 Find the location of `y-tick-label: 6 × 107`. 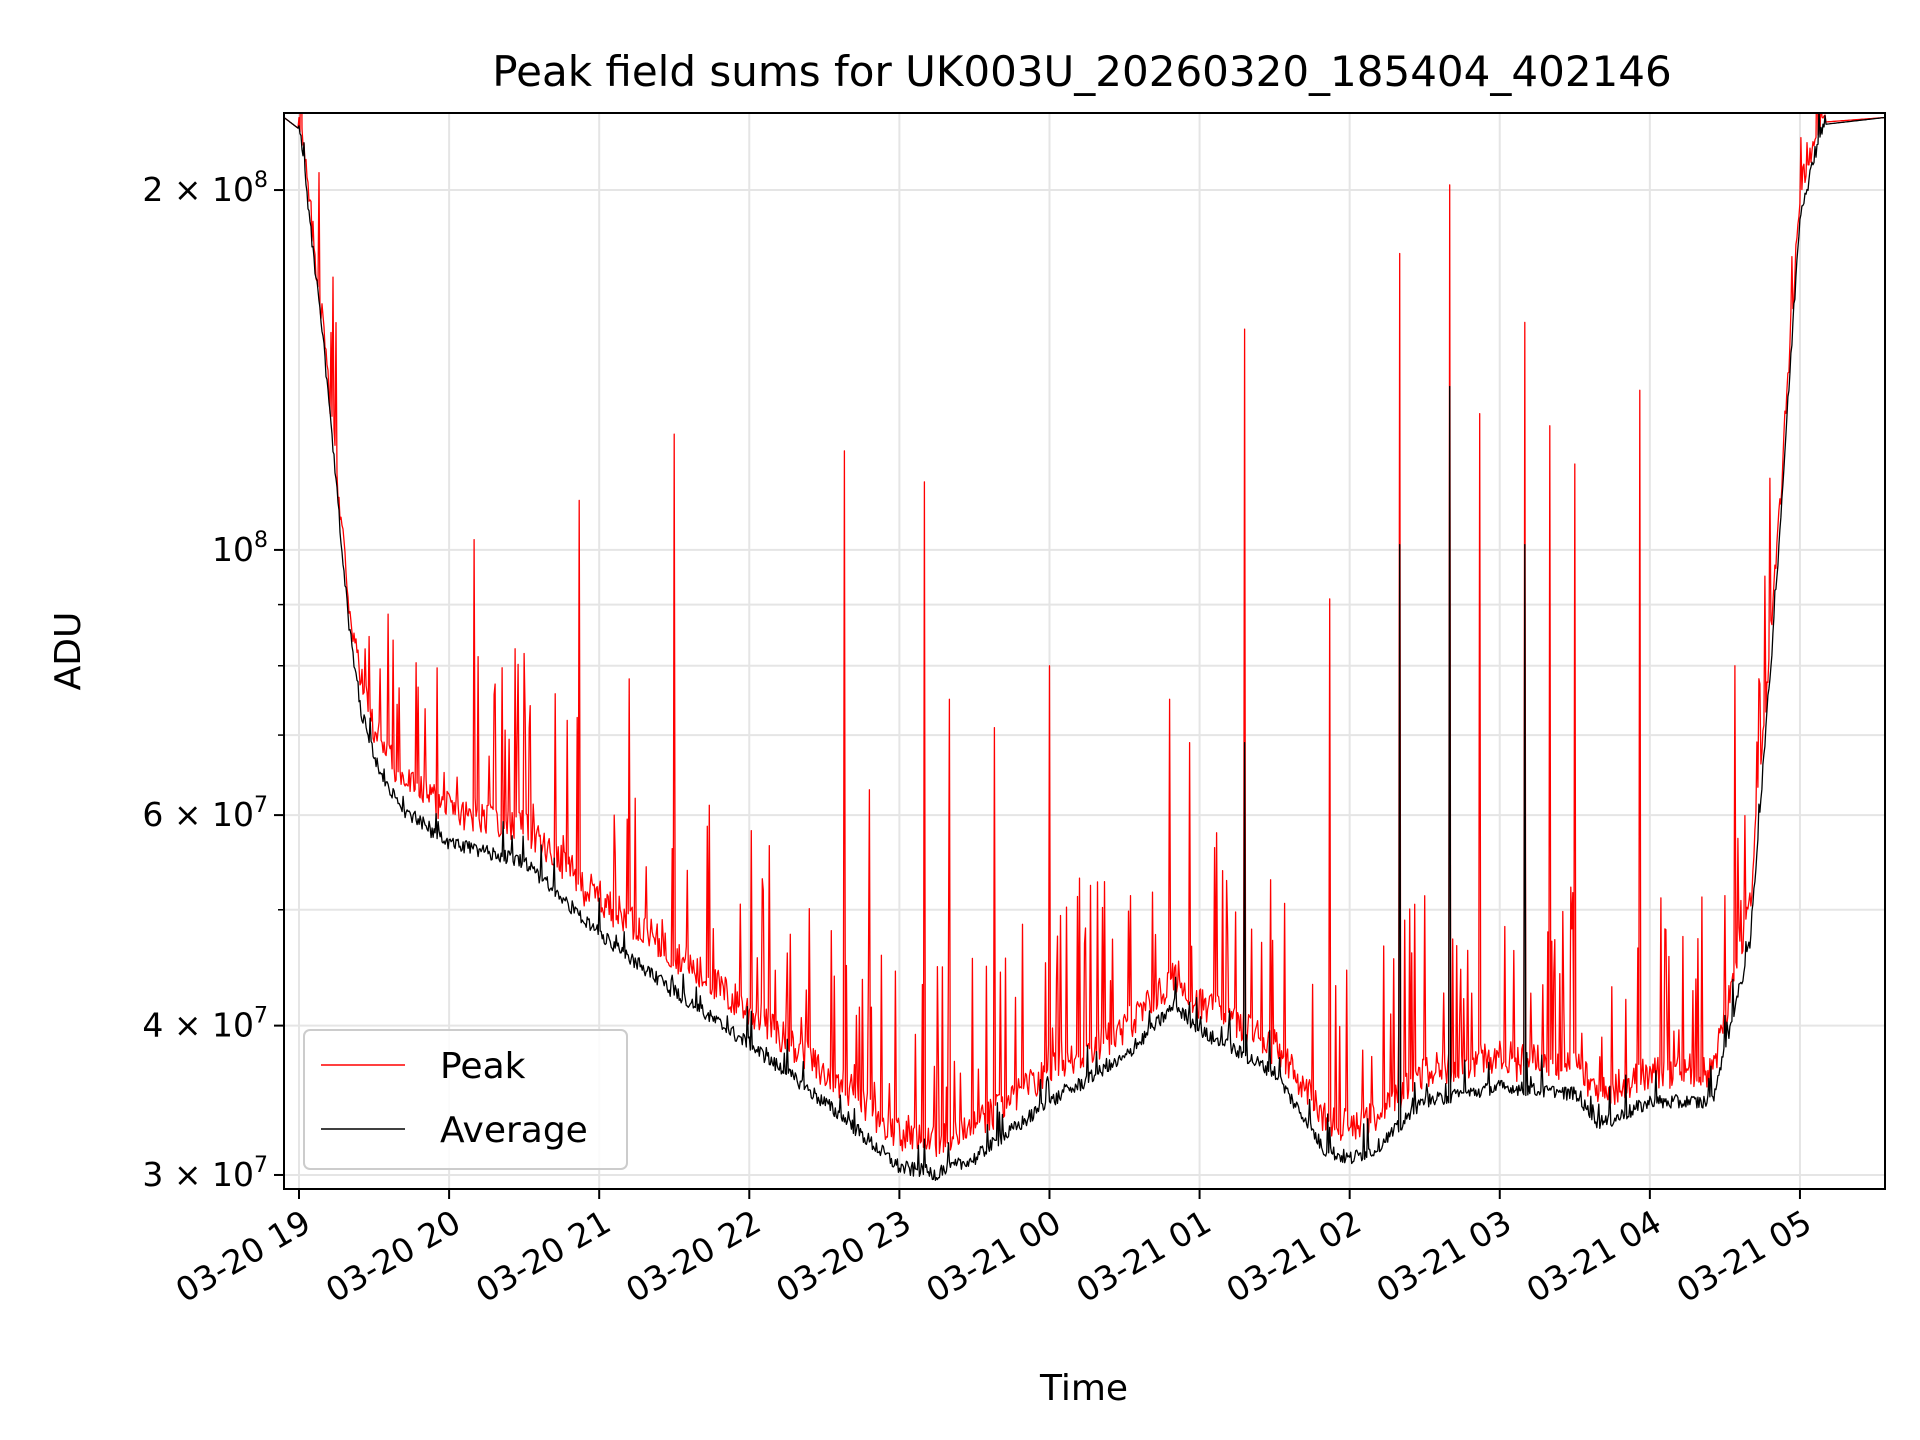

y-tick-label: 6 × 107 is located at coordinates (205, 813).